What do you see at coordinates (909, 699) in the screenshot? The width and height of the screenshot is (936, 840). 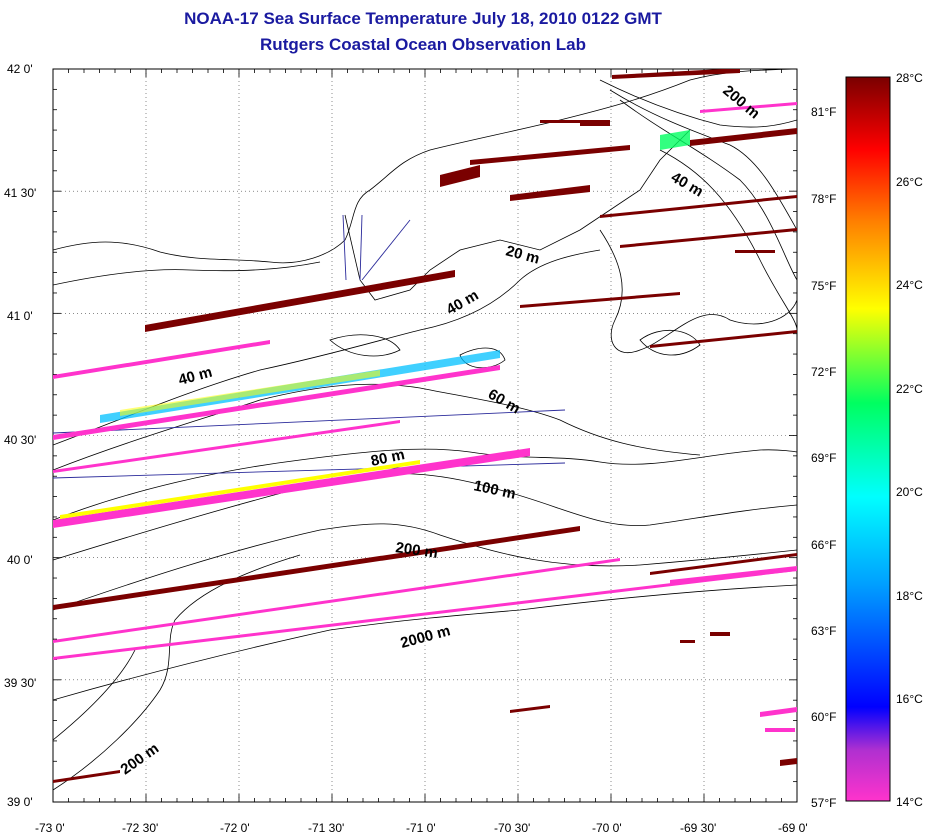 I see `celsius-label: 16°C` at bounding box center [909, 699].